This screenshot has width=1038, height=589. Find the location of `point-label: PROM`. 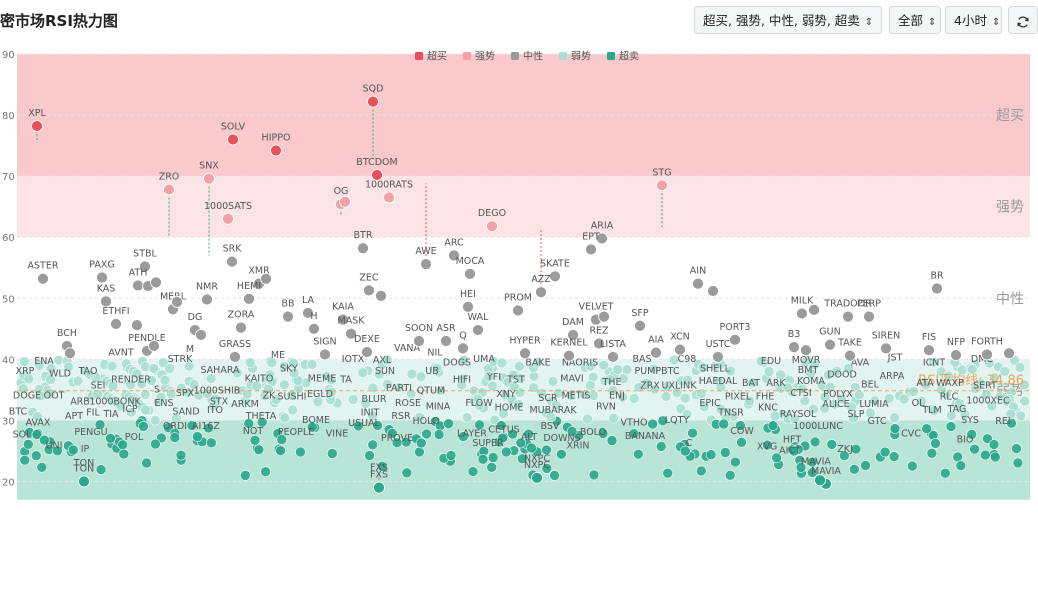

point-label: PROM is located at coordinates (518, 298).